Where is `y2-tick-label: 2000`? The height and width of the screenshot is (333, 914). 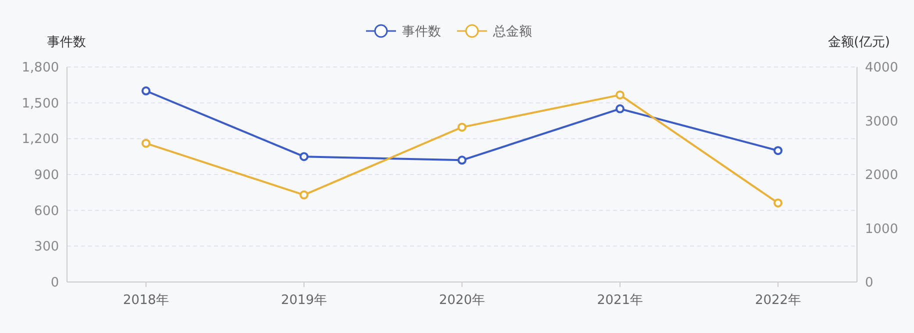
y2-tick-label: 2000 is located at coordinates (881, 176).